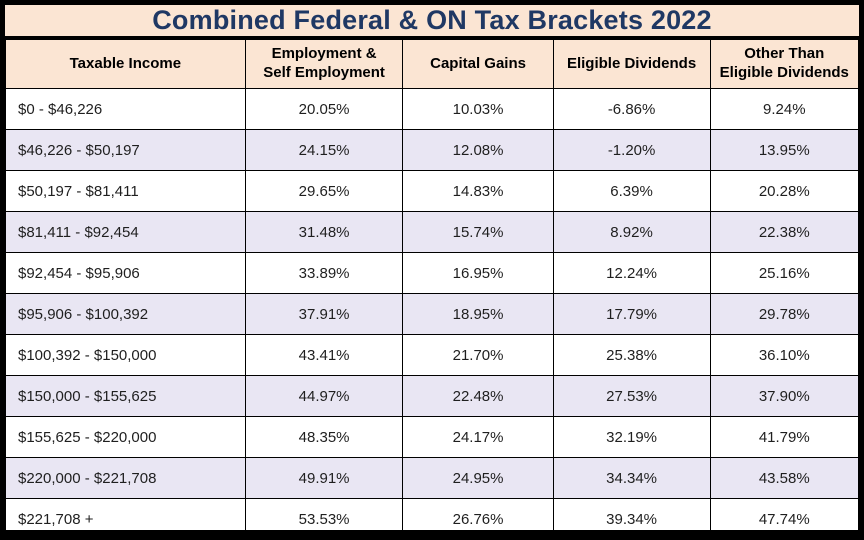 This screenshot has width=864, height=540. What do you see at coordinates (324, 150) in the screenshot?
I see `rate-cell: 24.15%` at bounding box center [324, 150].